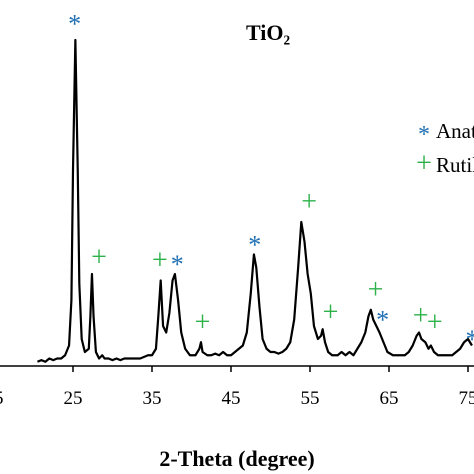  What do you see at coordinates (466, 398) in the screenshot?
I see `x-tick-label: 75` at bounding box center [466, 398].